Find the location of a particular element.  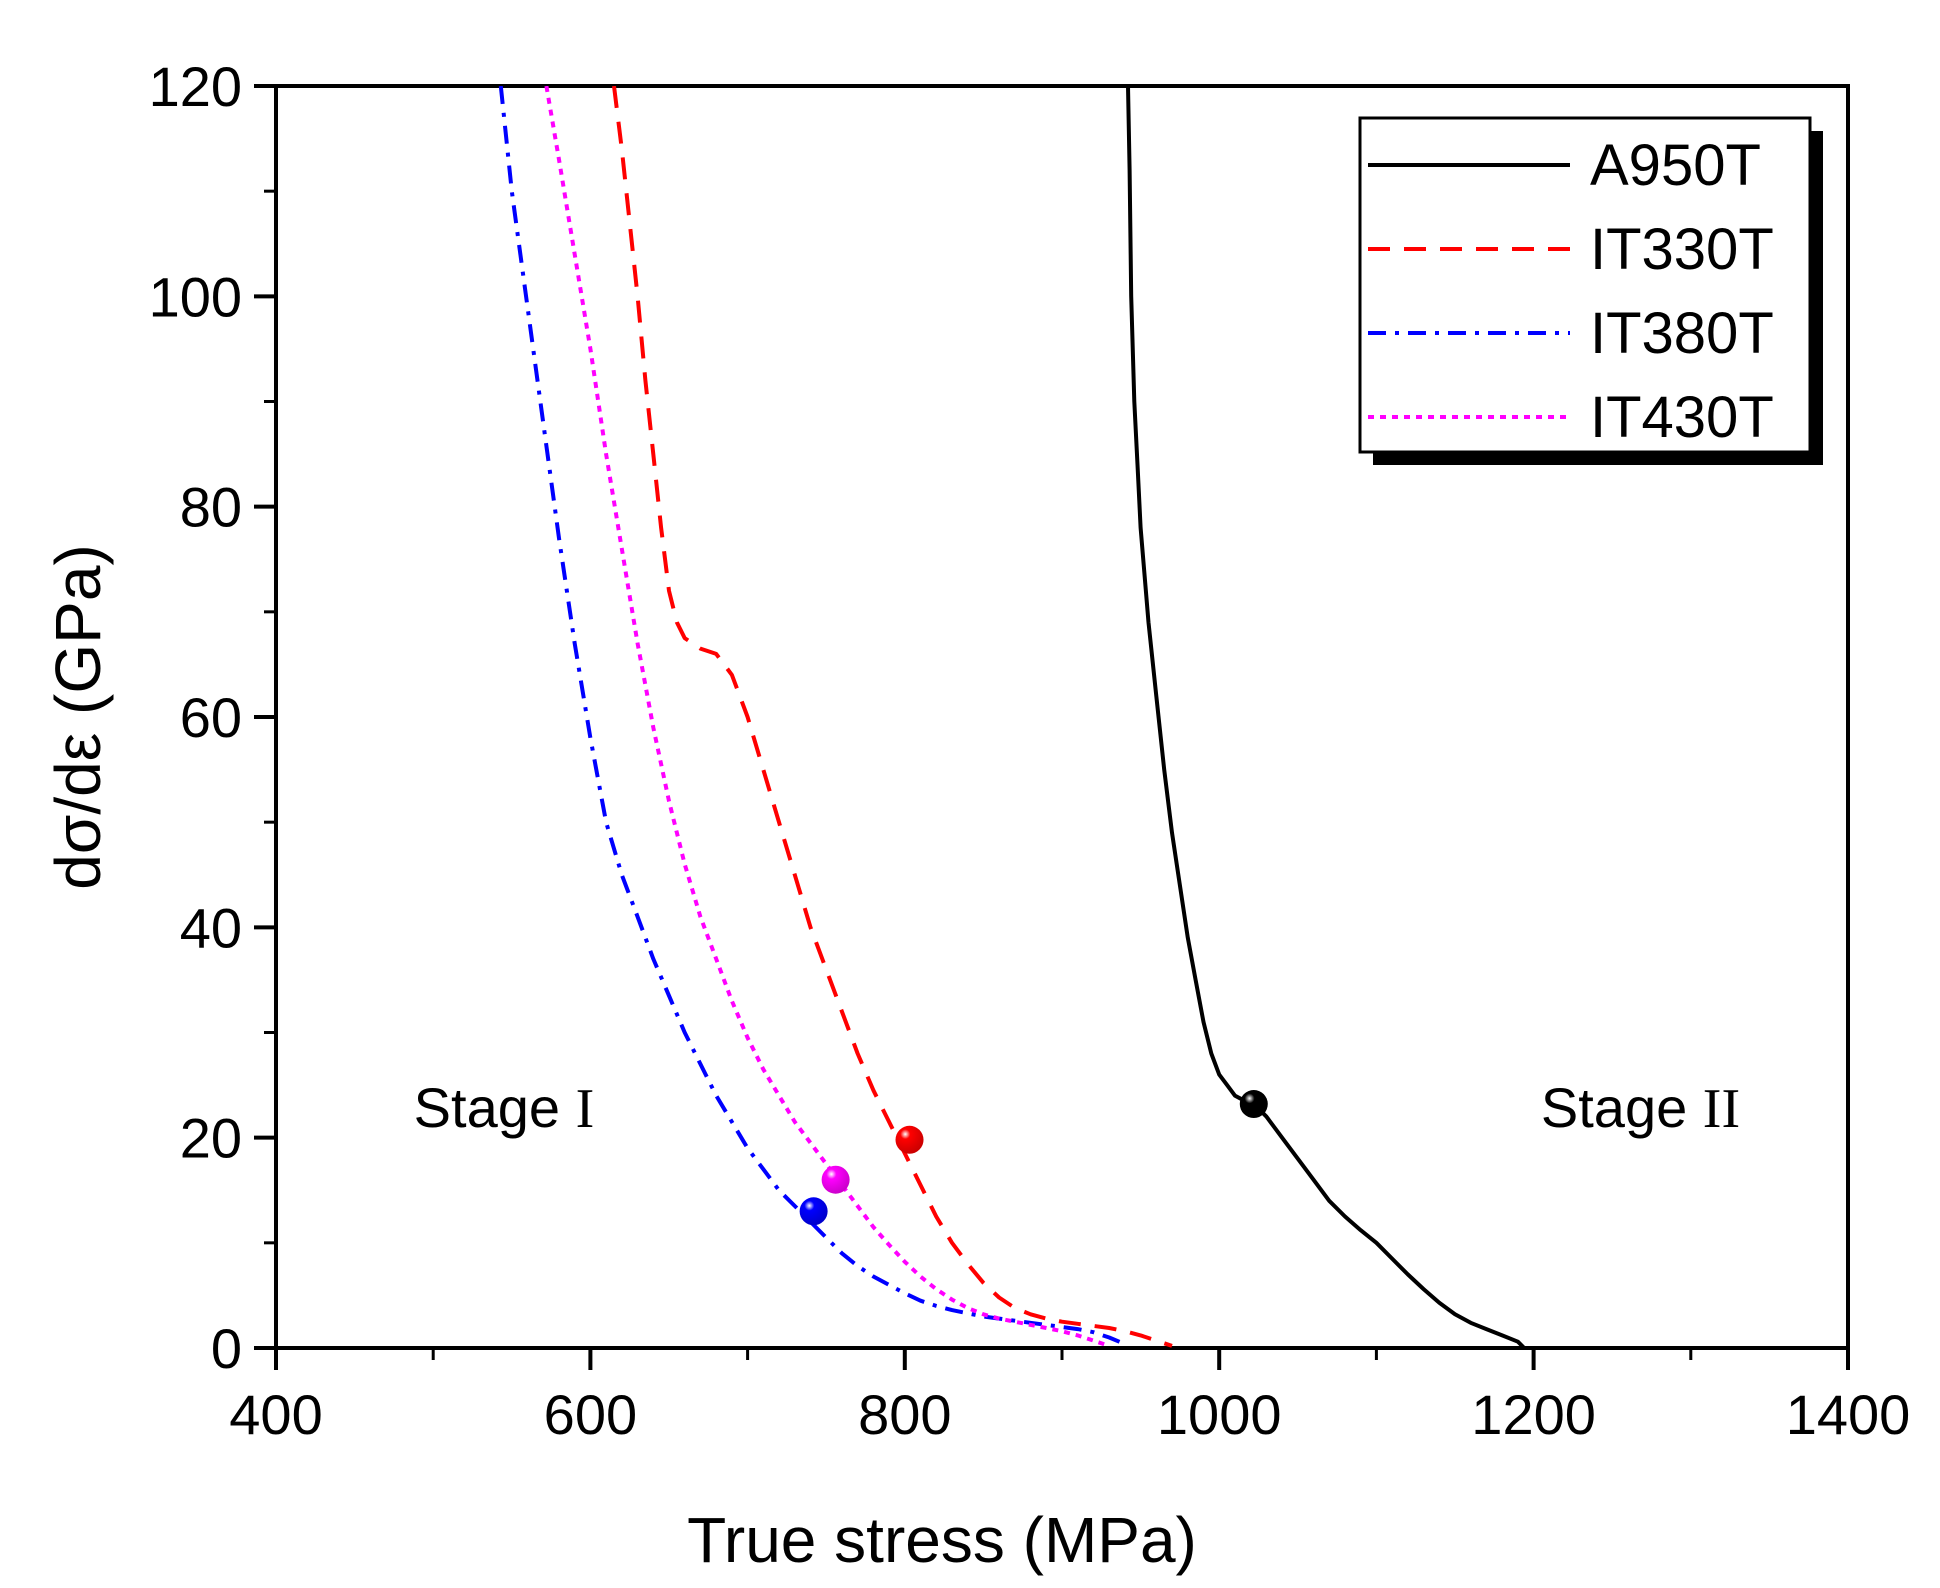

y-tick-label: 40 is located at coordinates (211, 927).